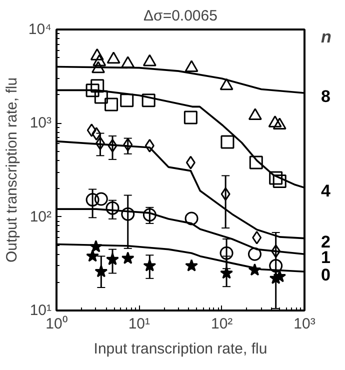  What do you see at coordinates (305, 324) in the screenshot?
I see `x-tick-label: 10³` at bounding box center [305, 324].